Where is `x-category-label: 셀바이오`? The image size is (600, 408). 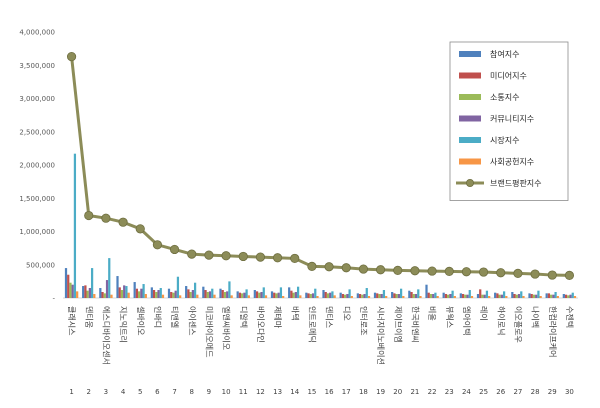
x-category-label: 셀바이오 is located at coordinates (141, 320).